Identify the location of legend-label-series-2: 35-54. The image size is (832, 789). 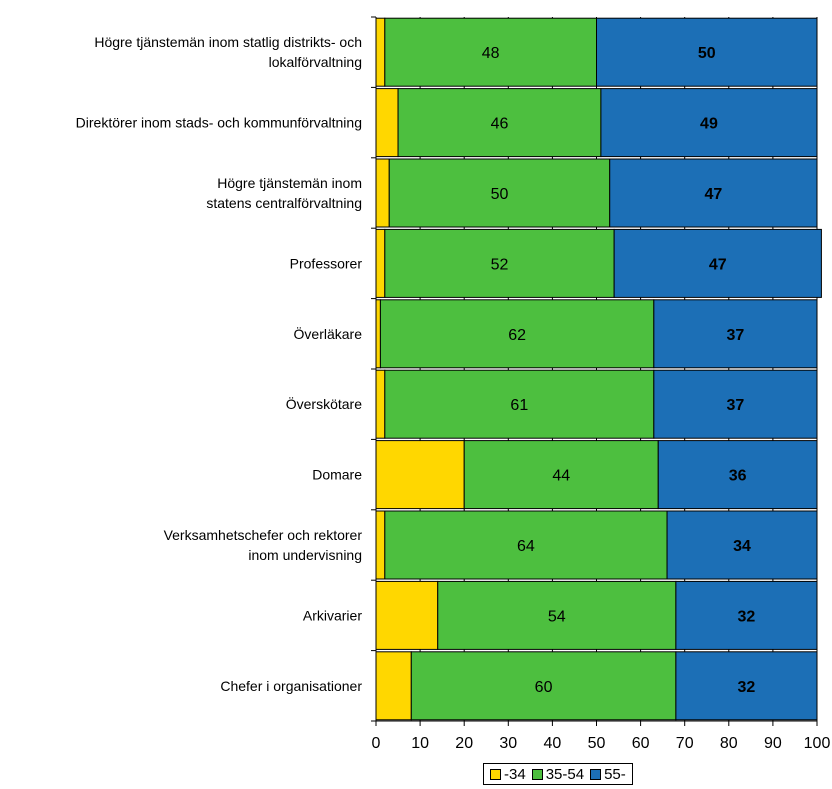
(565, 774).